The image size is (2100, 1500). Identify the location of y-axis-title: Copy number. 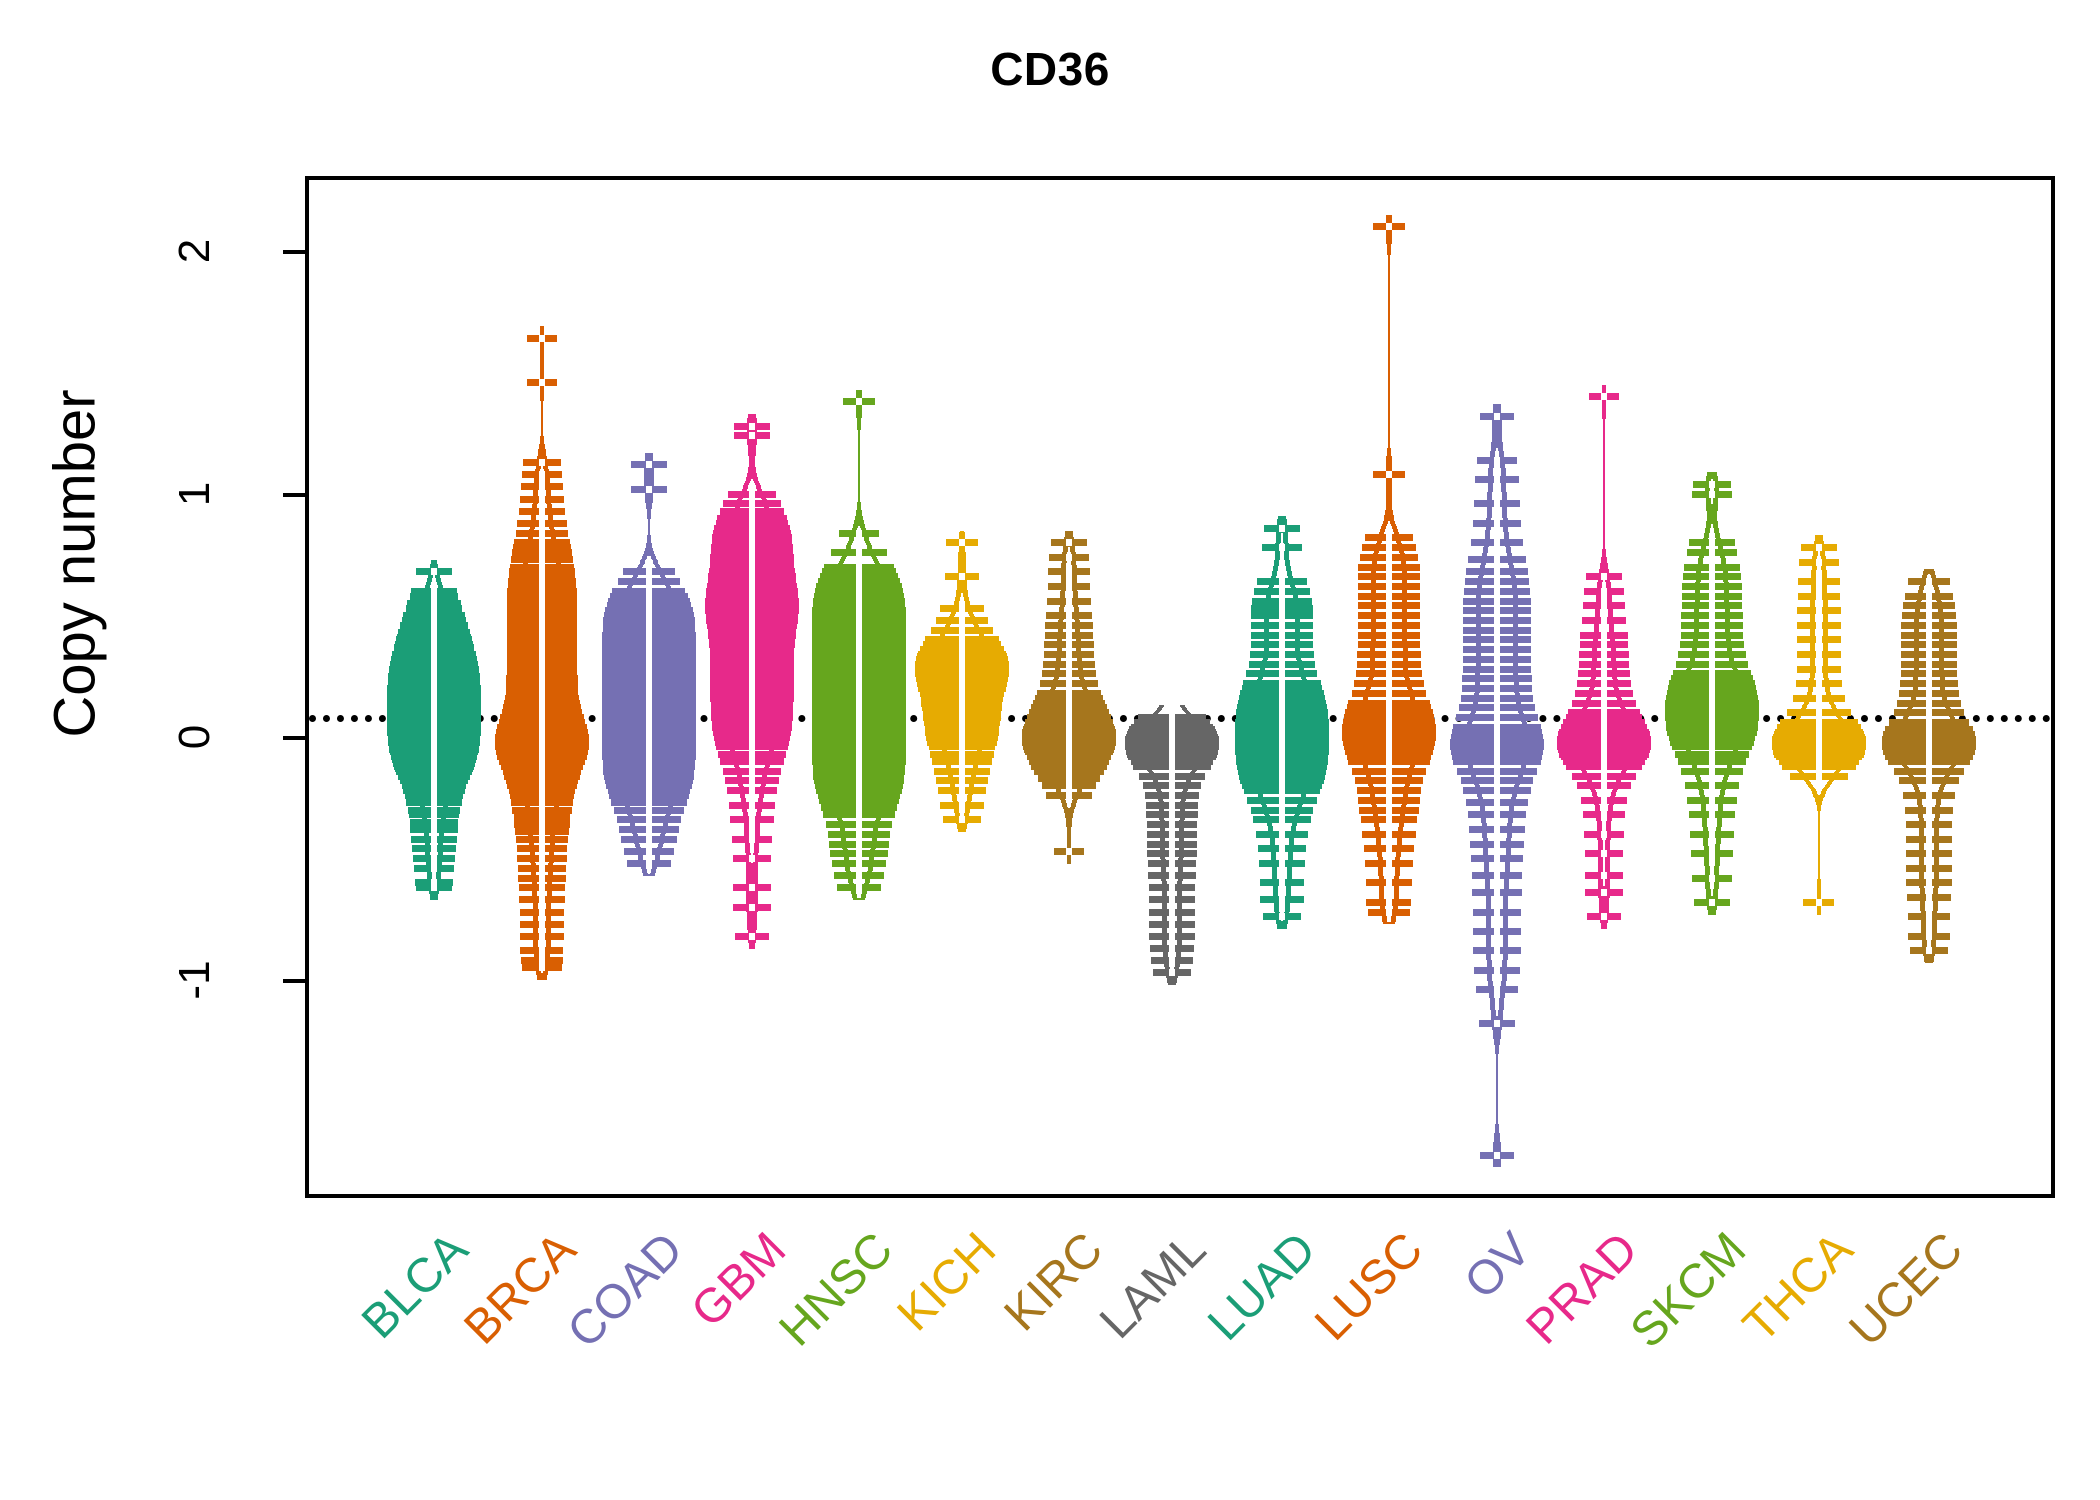
(75, 563).